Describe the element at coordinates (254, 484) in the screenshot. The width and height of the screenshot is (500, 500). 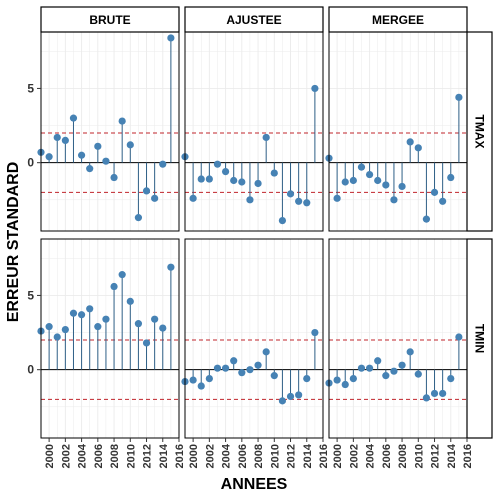
I see `x-axis-title: ANNEES` at that location.